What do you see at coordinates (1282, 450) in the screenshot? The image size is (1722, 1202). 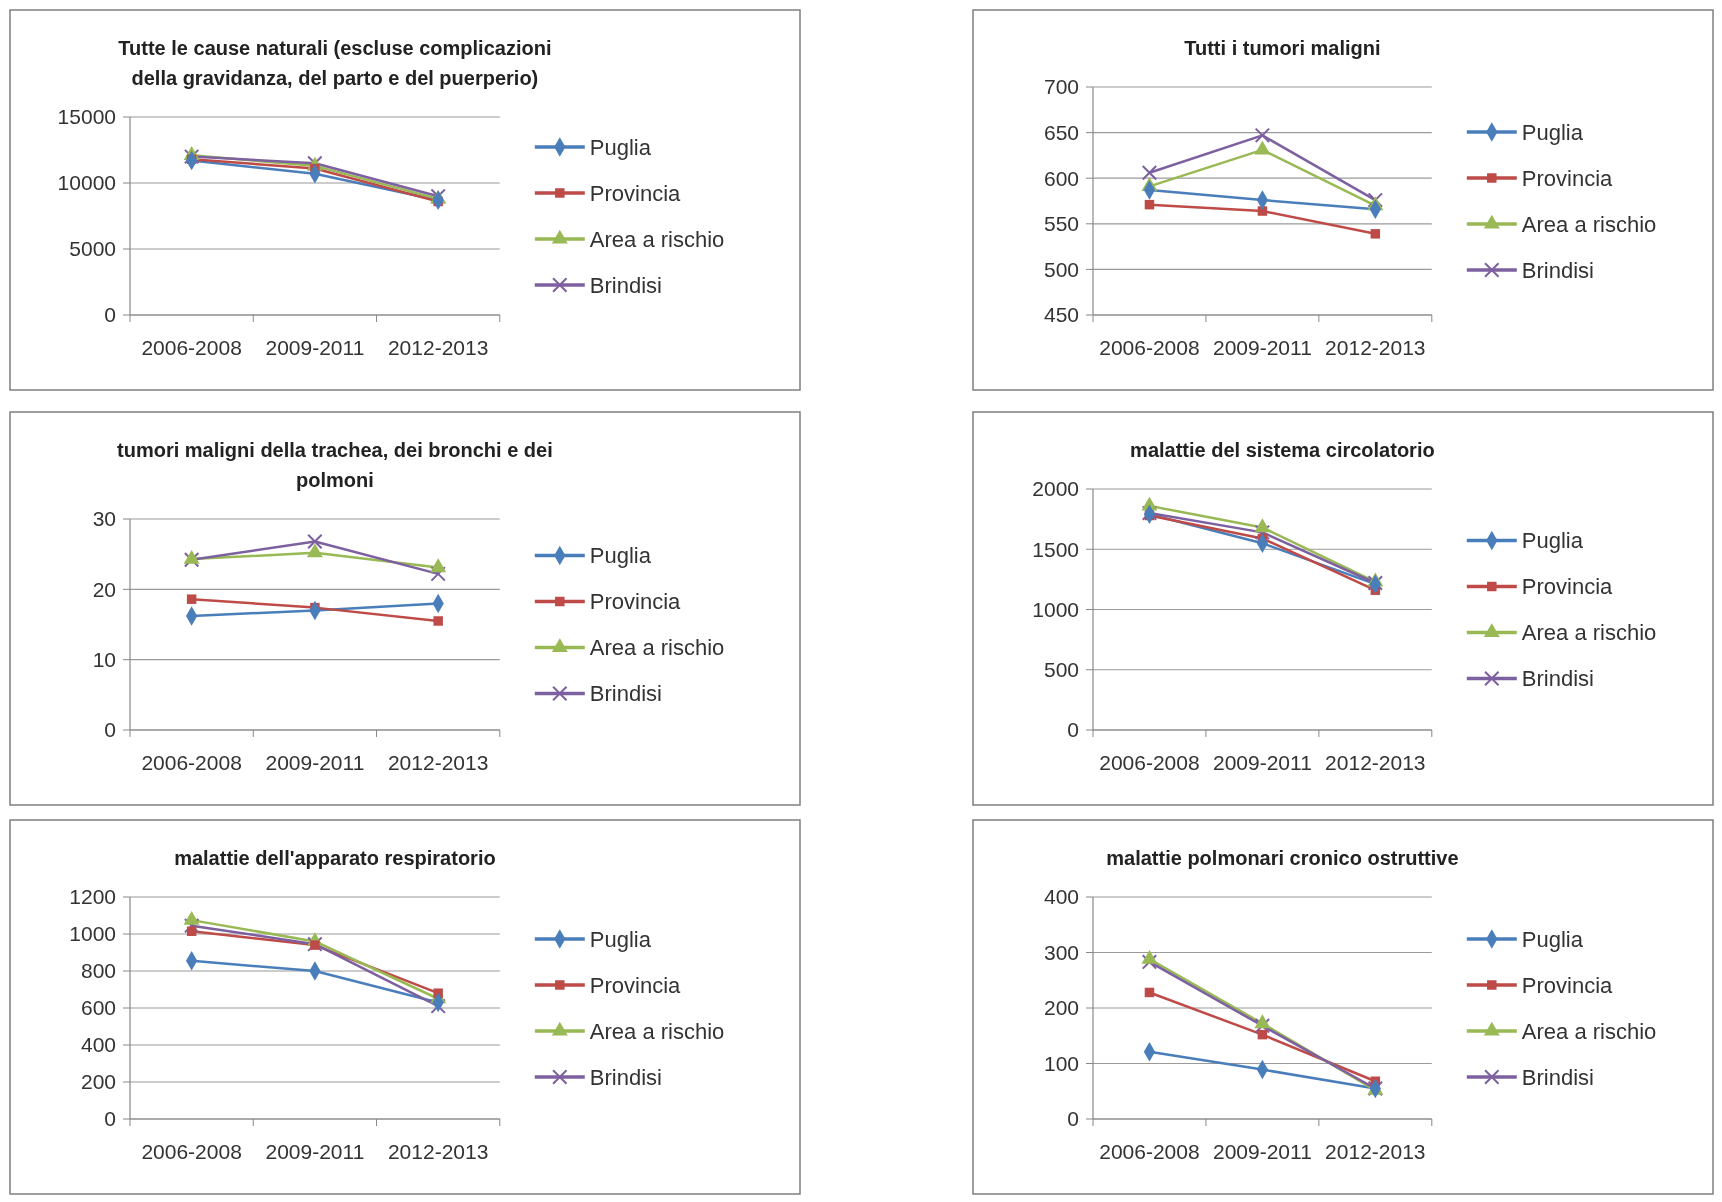 I see `chart-title: malattie del sistema circolatorio` at bounding box center [1282, 450].